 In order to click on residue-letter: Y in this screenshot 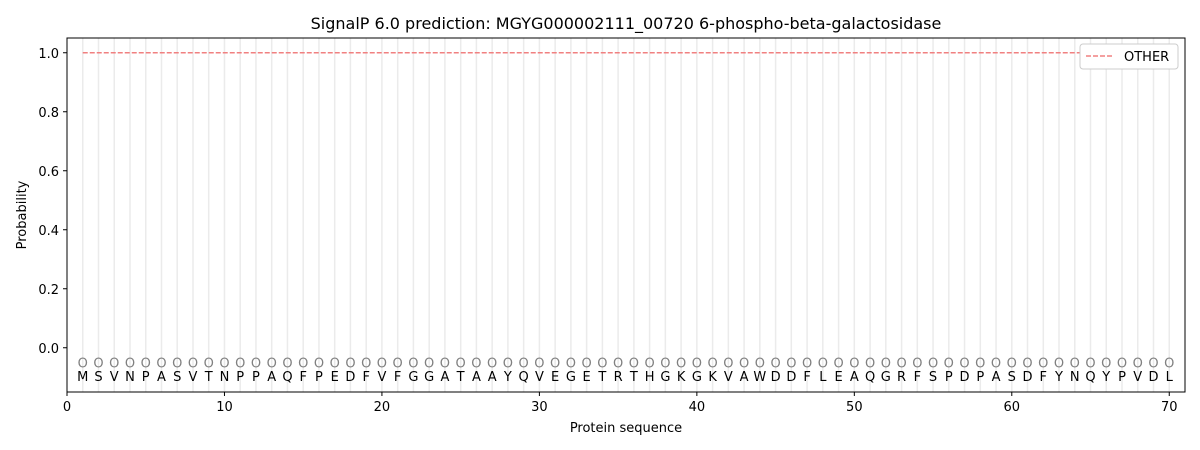, I will do `click(507, 377)`.